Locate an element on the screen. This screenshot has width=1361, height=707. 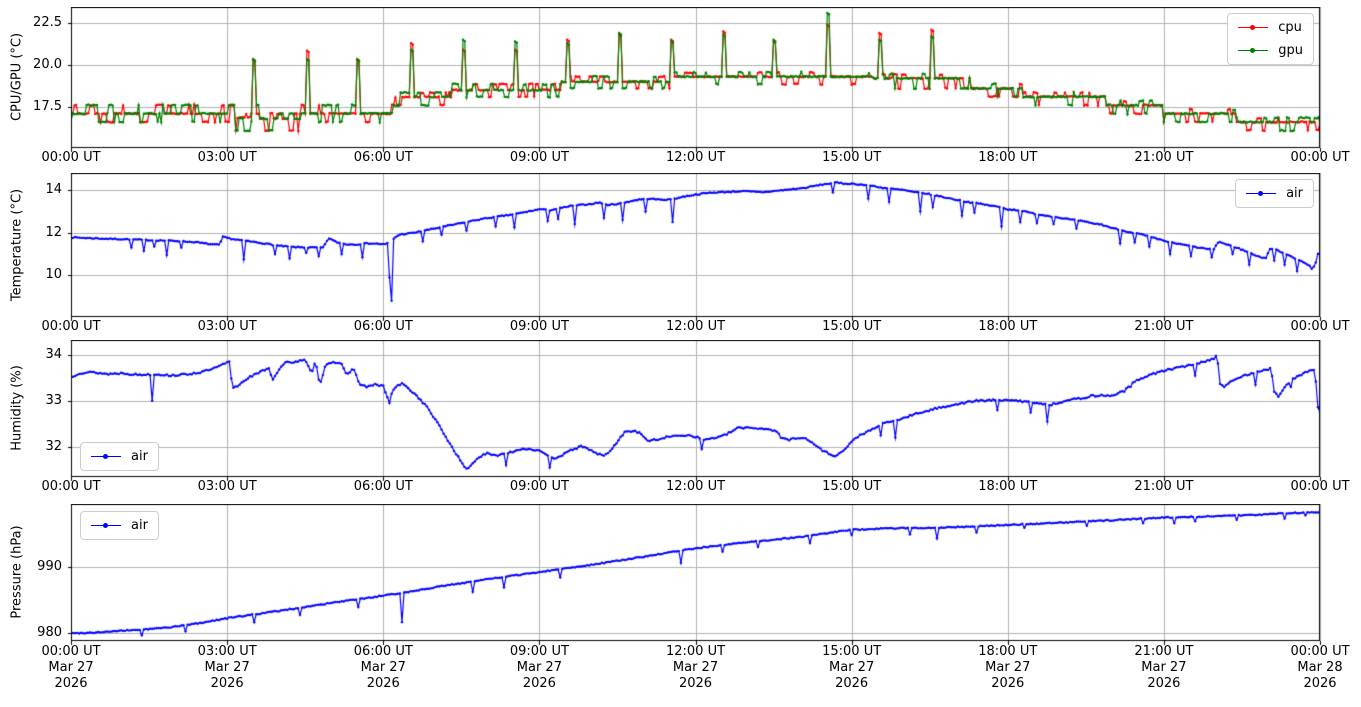
temperature-xtick-label: 18:00 UT is located at coordinates (1008, 326).